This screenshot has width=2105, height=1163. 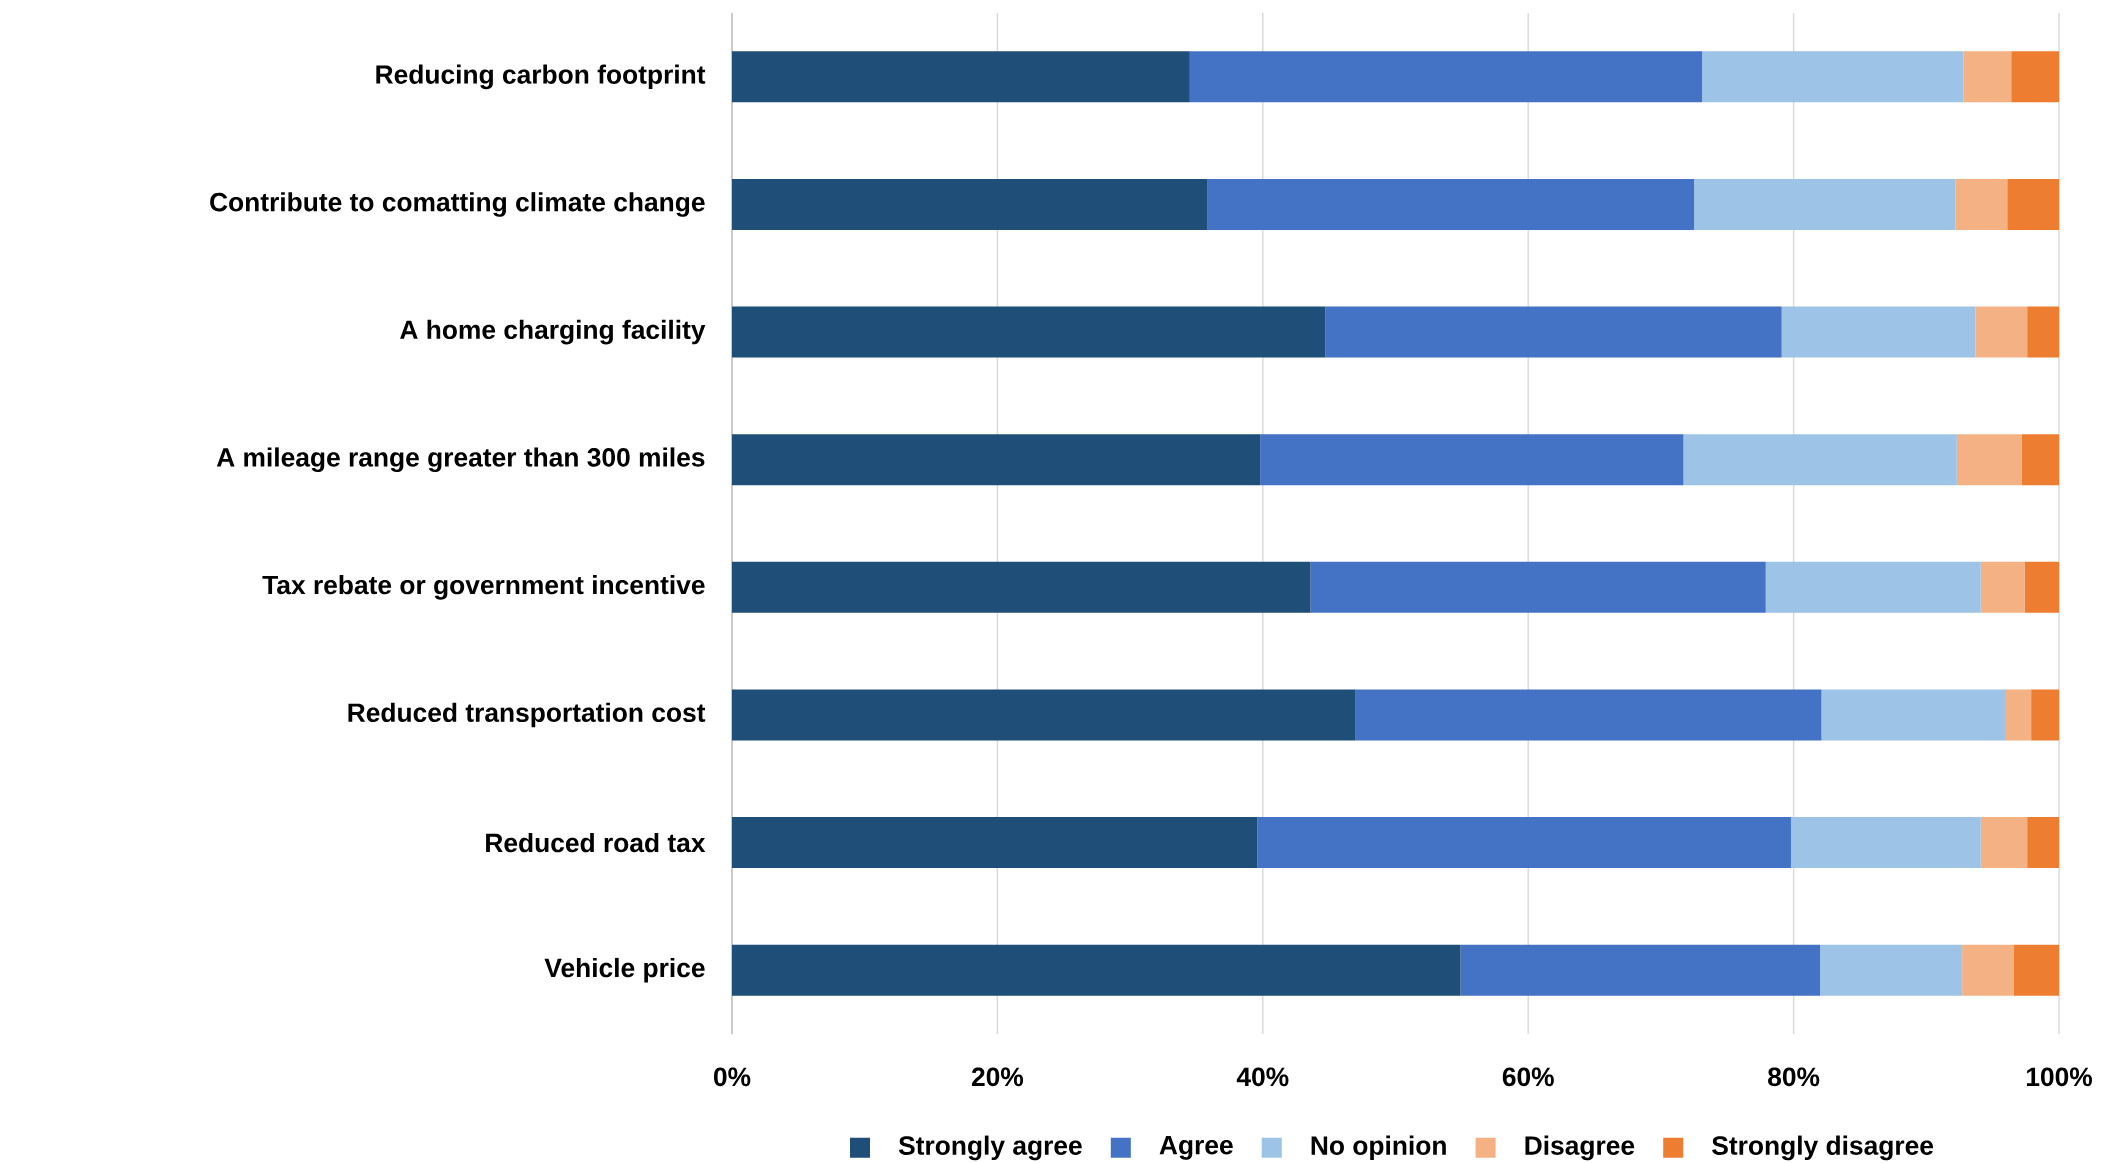 I want to click on y-tick-label: A home charging facility, so click(x=553, y=332).